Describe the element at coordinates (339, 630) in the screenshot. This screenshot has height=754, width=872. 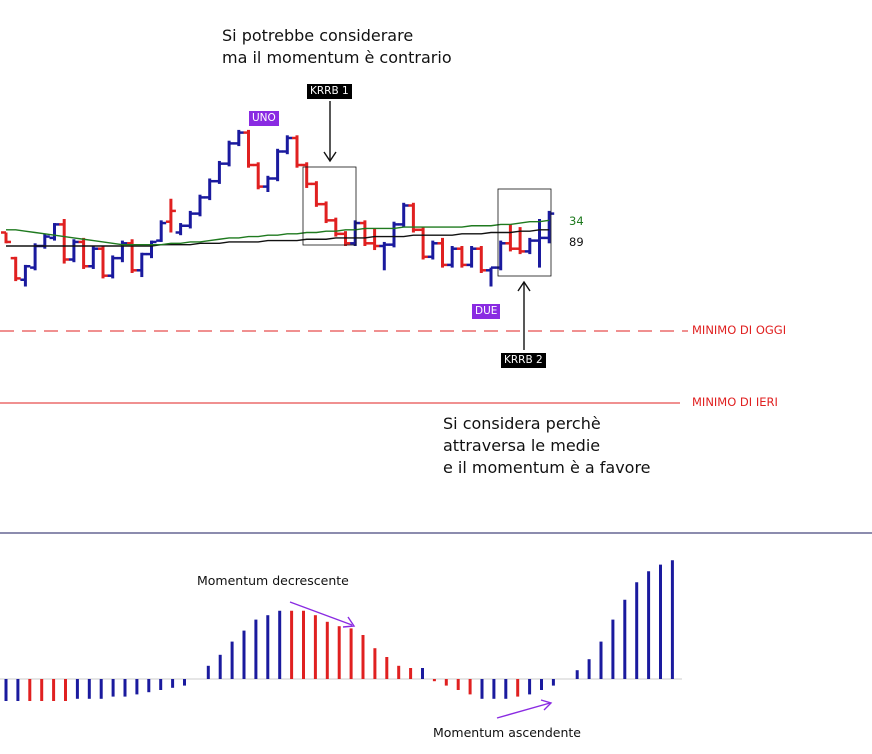
I see `momentum-bars` at that location.